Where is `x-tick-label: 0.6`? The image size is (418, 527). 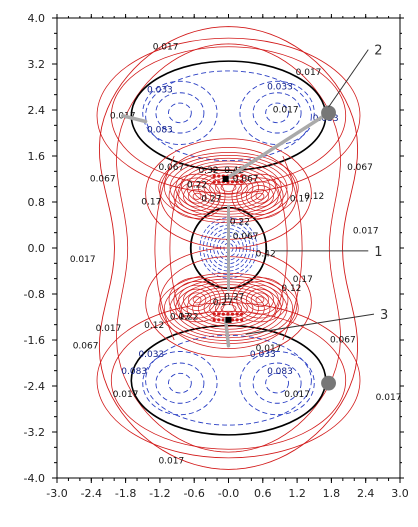
x-tick-label: 0.6 is located at coordinates (263, 493).